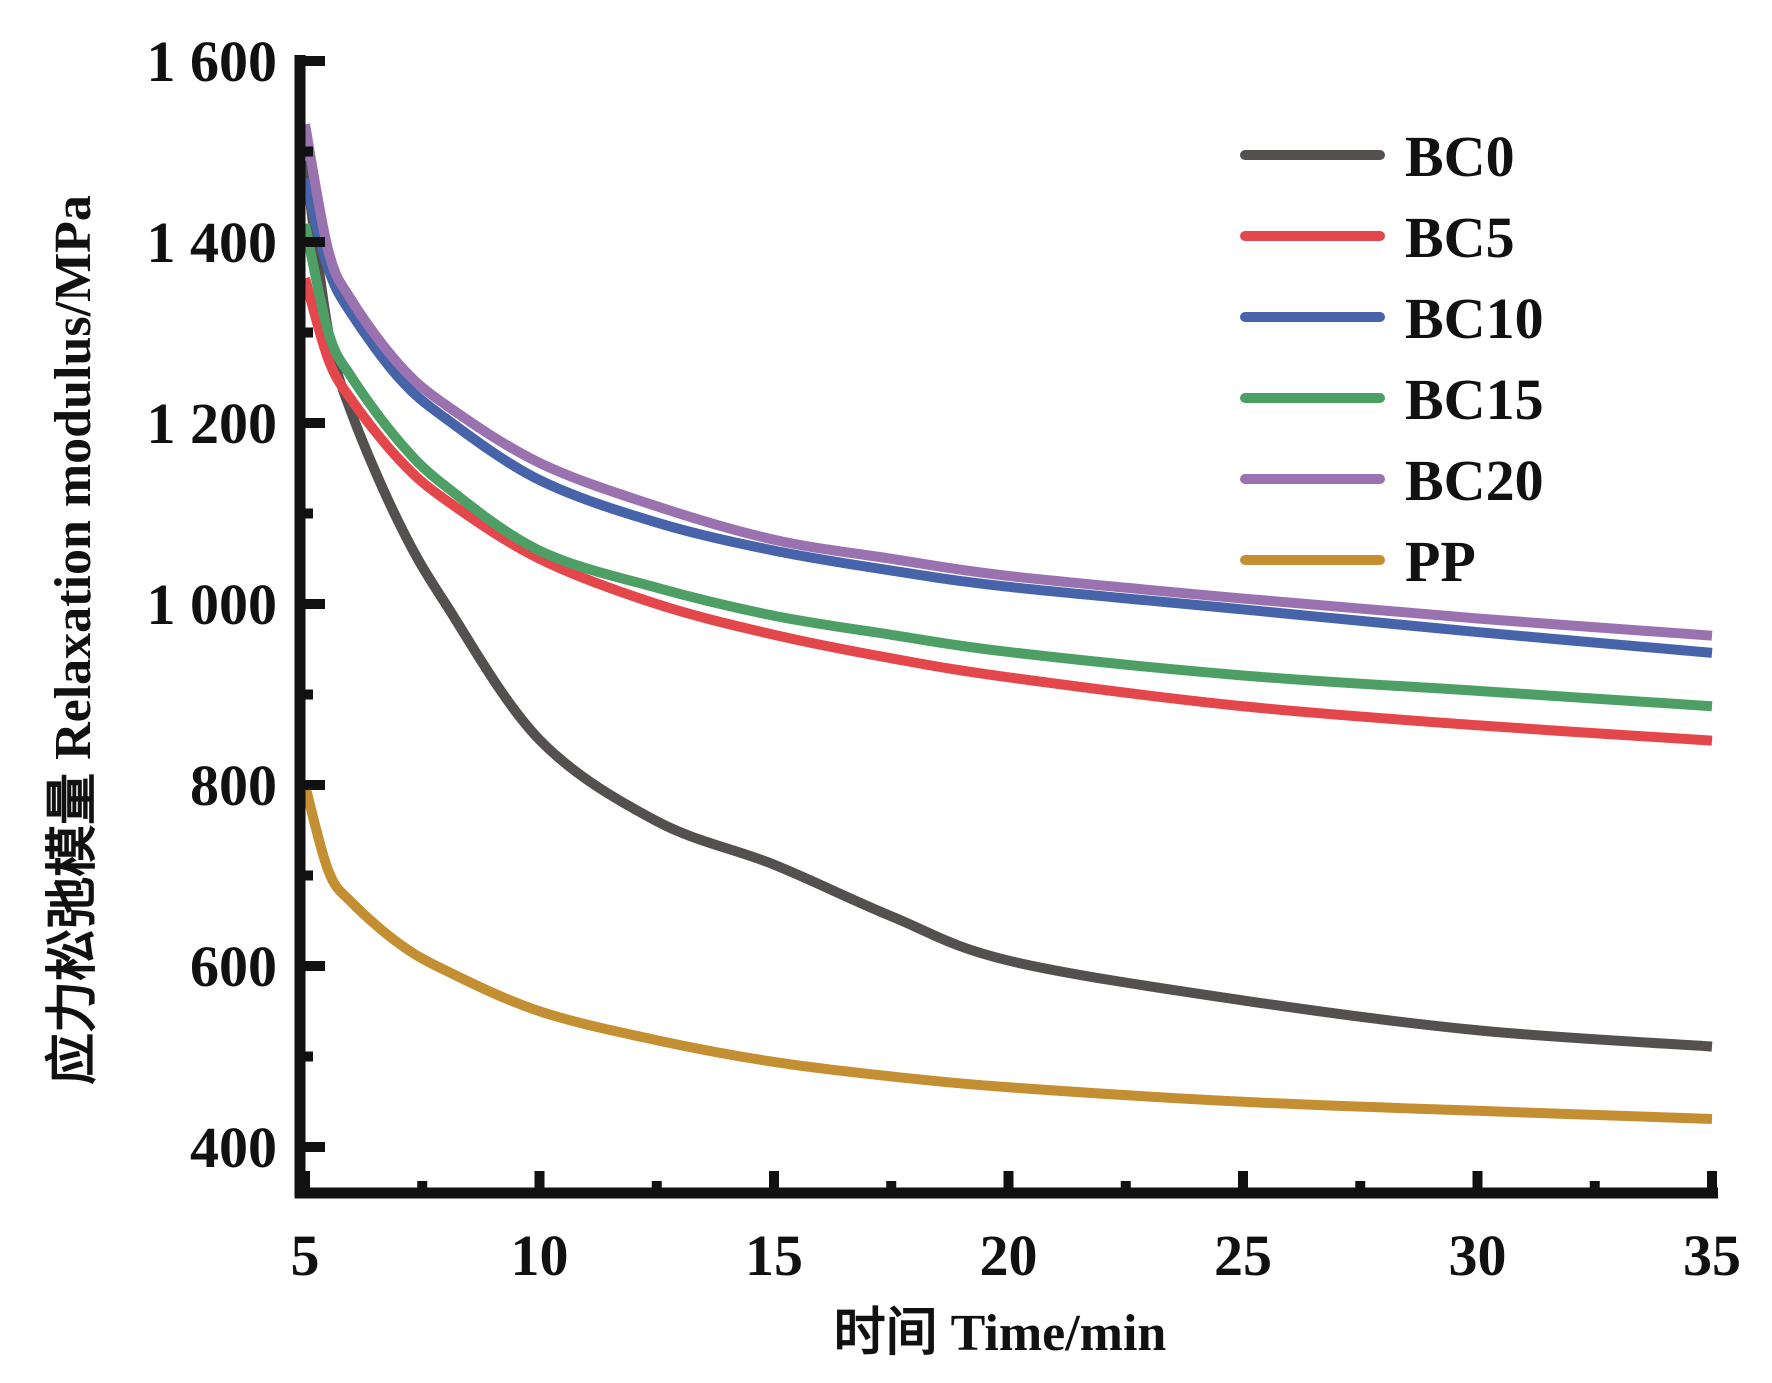 The image size is (1772, 1383). I want to click on y-tick-label: 1 600, so click(212, 61).